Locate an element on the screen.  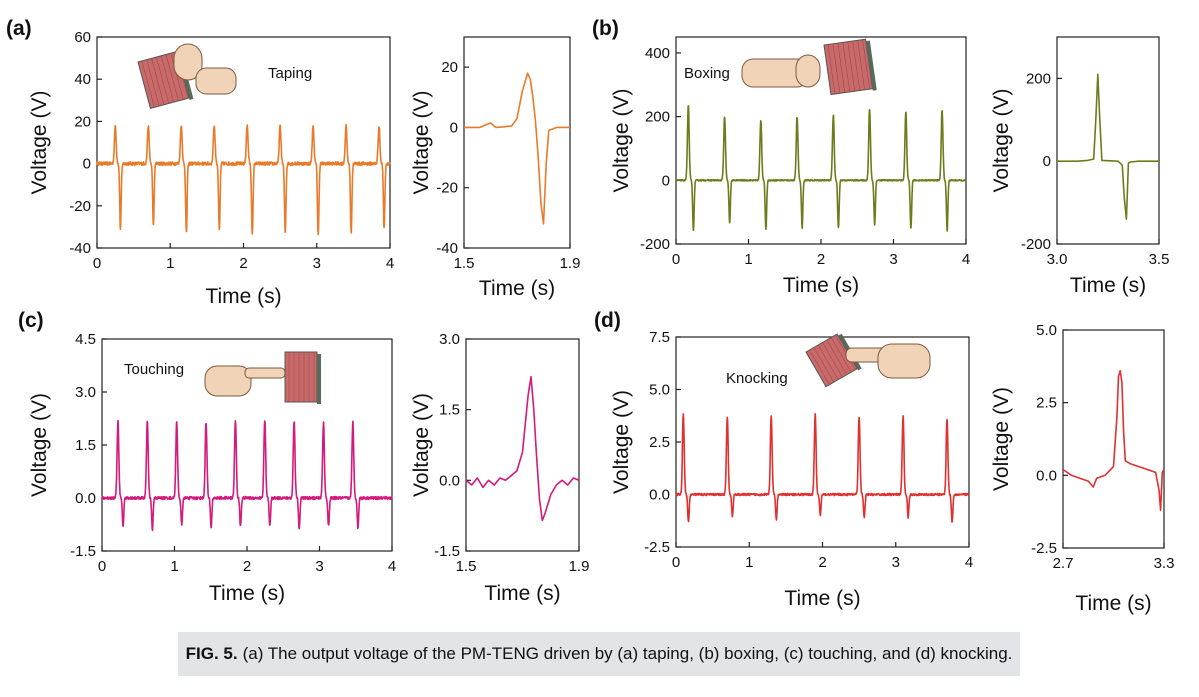
panel-label: (a) is located at coordinates (19, 28).